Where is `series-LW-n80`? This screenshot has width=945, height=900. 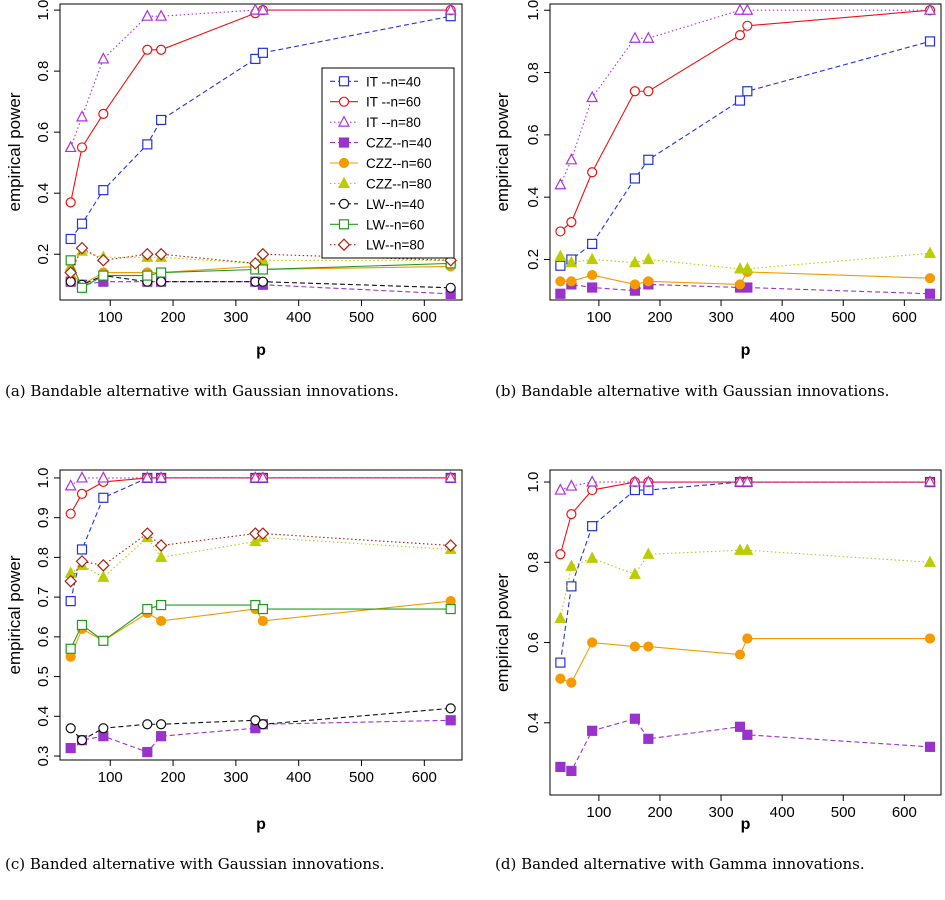 series-LW-n80 is located at coordinates (261, 260).